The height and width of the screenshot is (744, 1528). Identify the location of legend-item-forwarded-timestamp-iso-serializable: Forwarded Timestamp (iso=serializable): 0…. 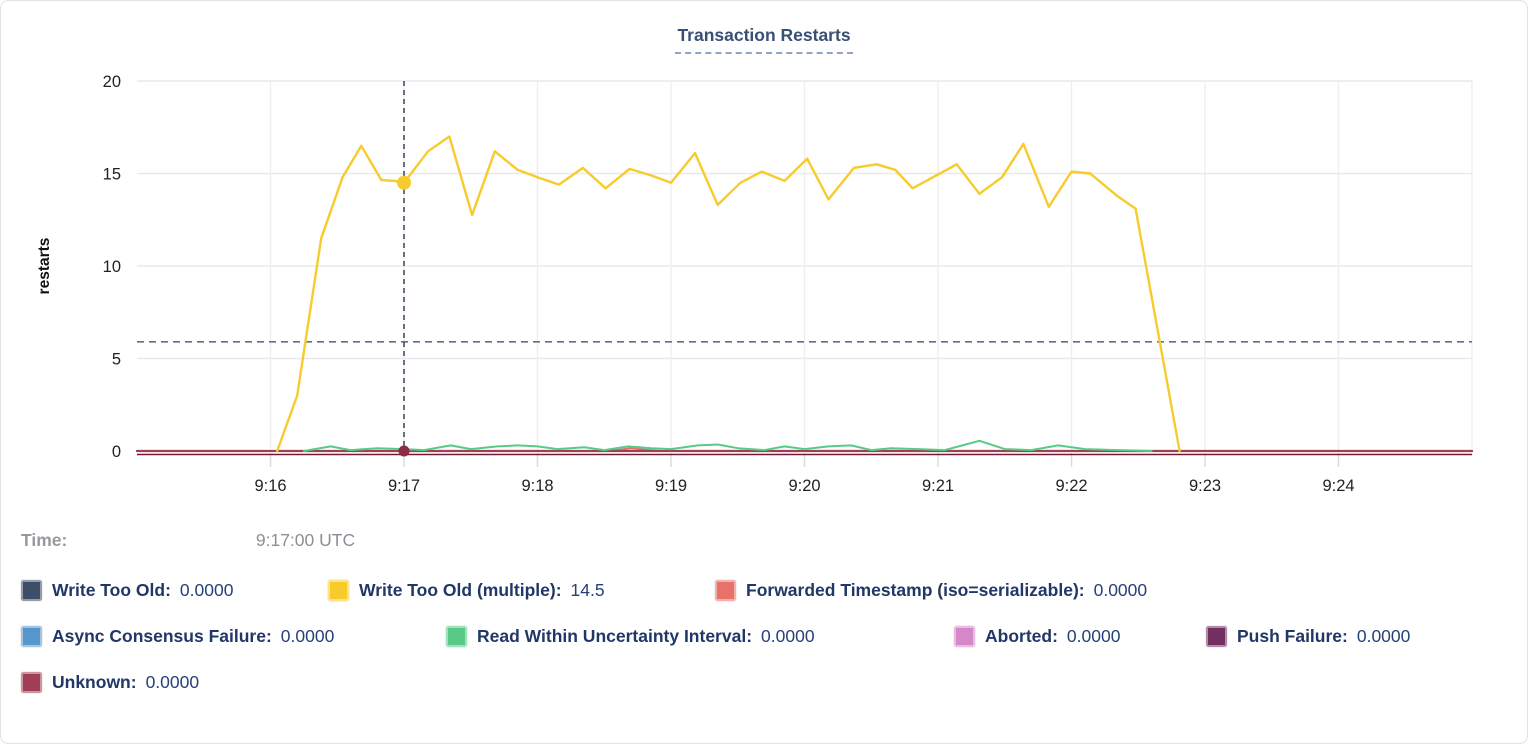
(931, 590).